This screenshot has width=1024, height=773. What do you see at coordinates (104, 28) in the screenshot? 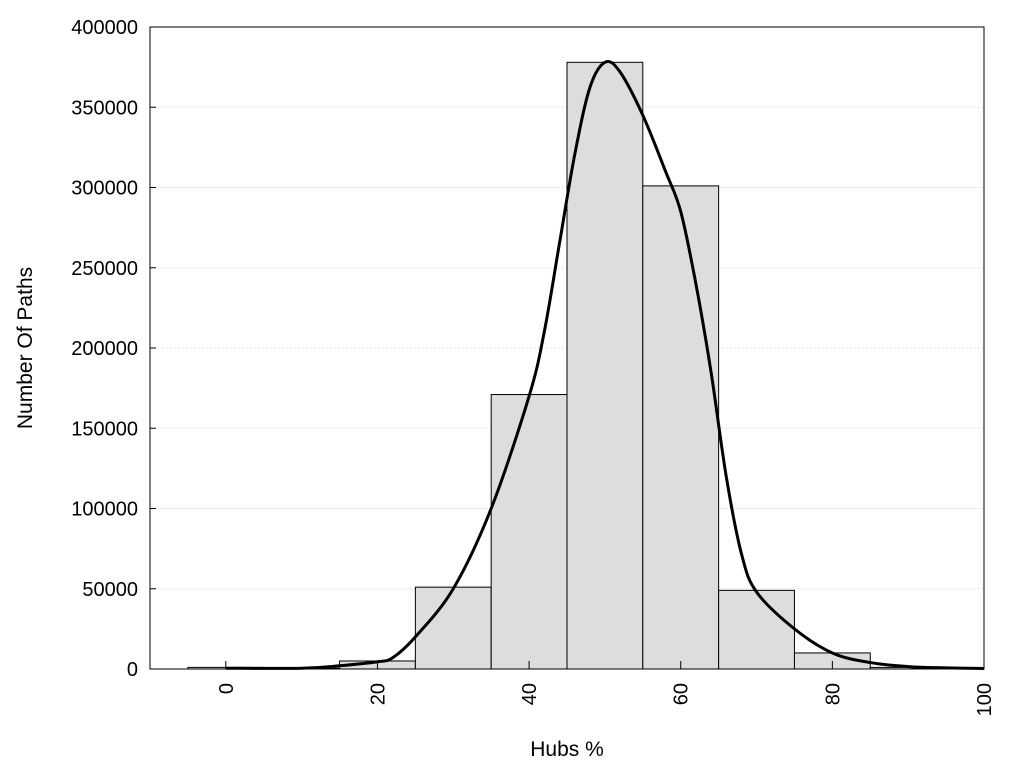
I see `y-tick-label: 400000` at bounding box center [104, 28].